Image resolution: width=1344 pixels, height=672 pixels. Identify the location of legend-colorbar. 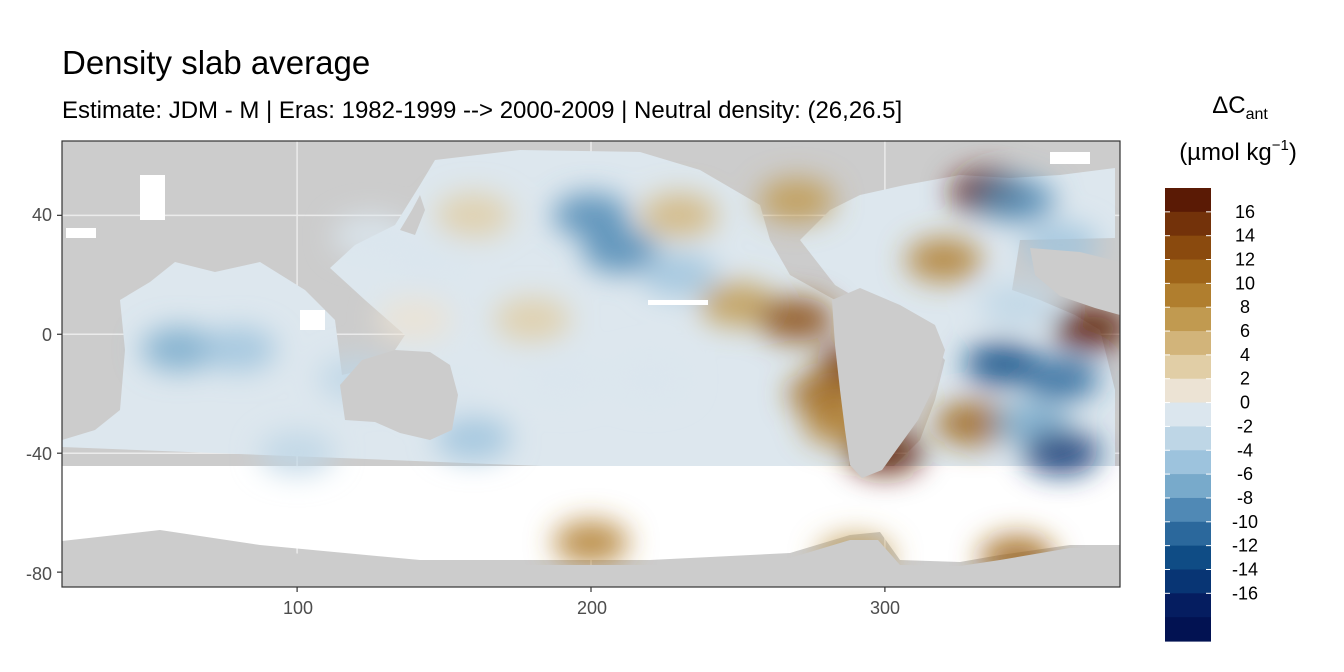
(1188, 415).